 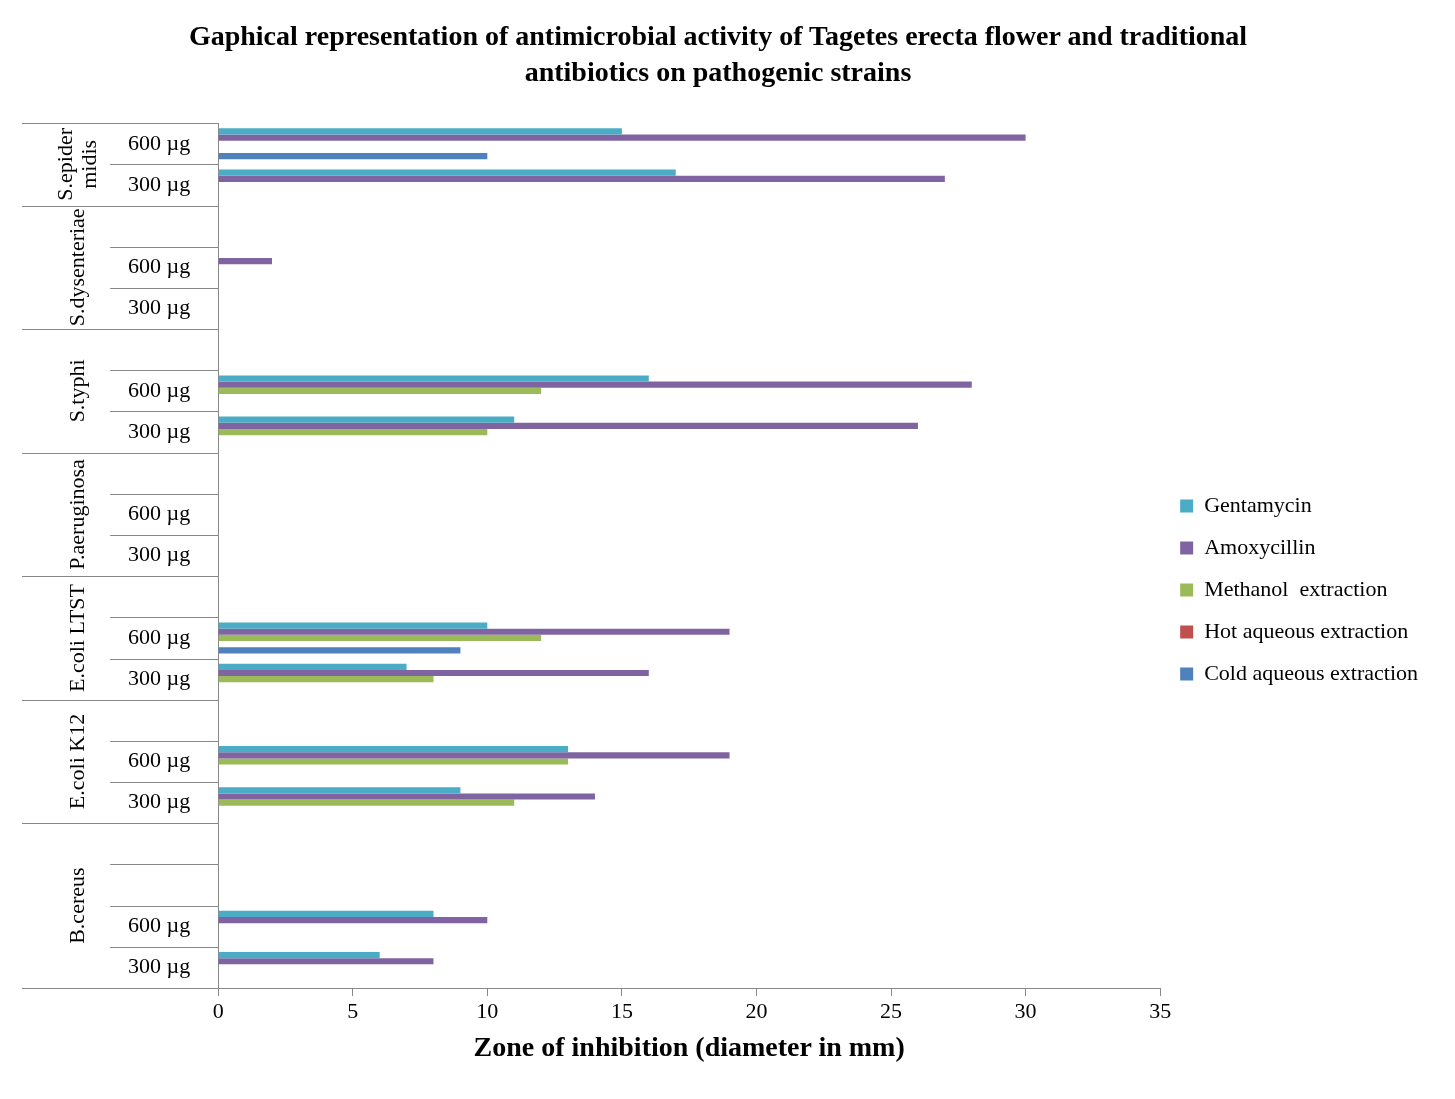 I want to click on x-tick-label: 20, so click(x=756, y=1010).